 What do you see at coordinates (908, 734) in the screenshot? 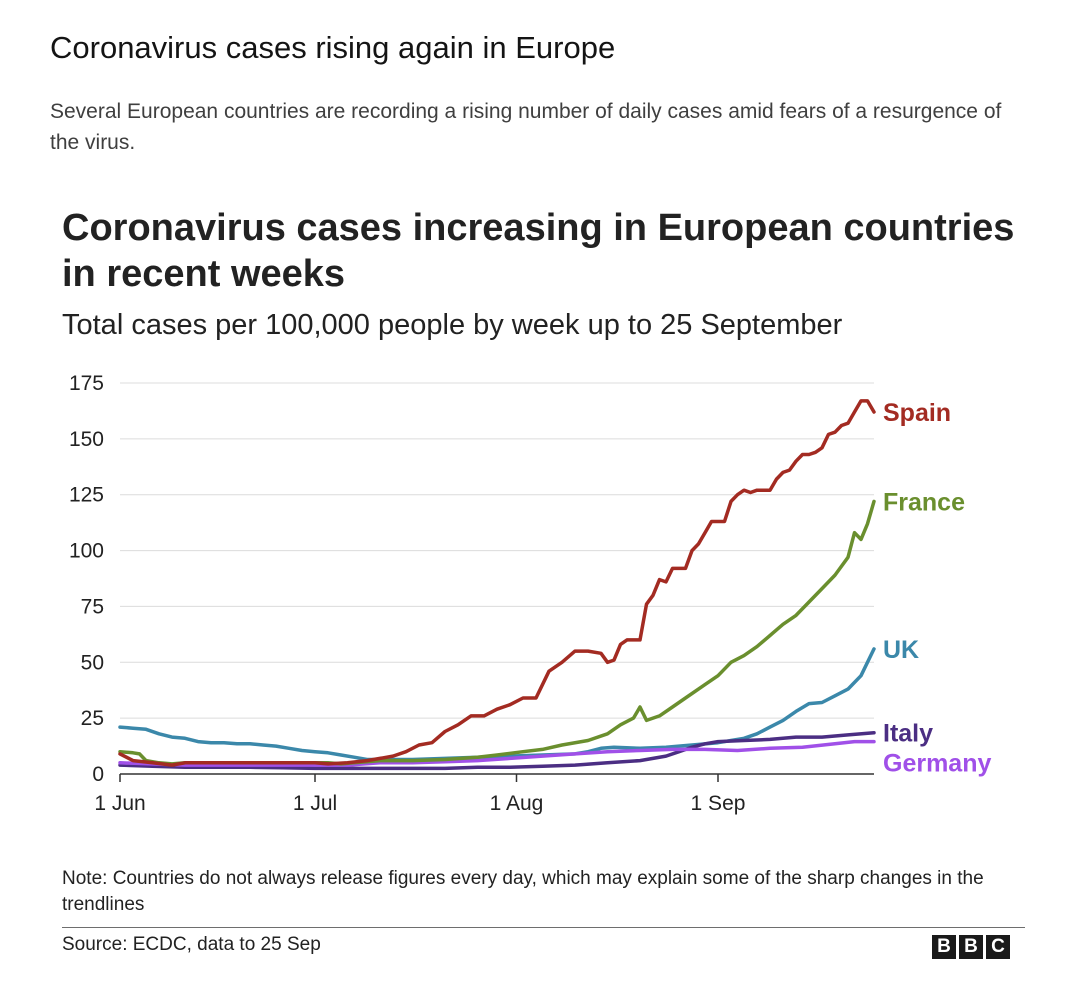
I see `series-label-italy: Italy` at bounding box center [908, 734].